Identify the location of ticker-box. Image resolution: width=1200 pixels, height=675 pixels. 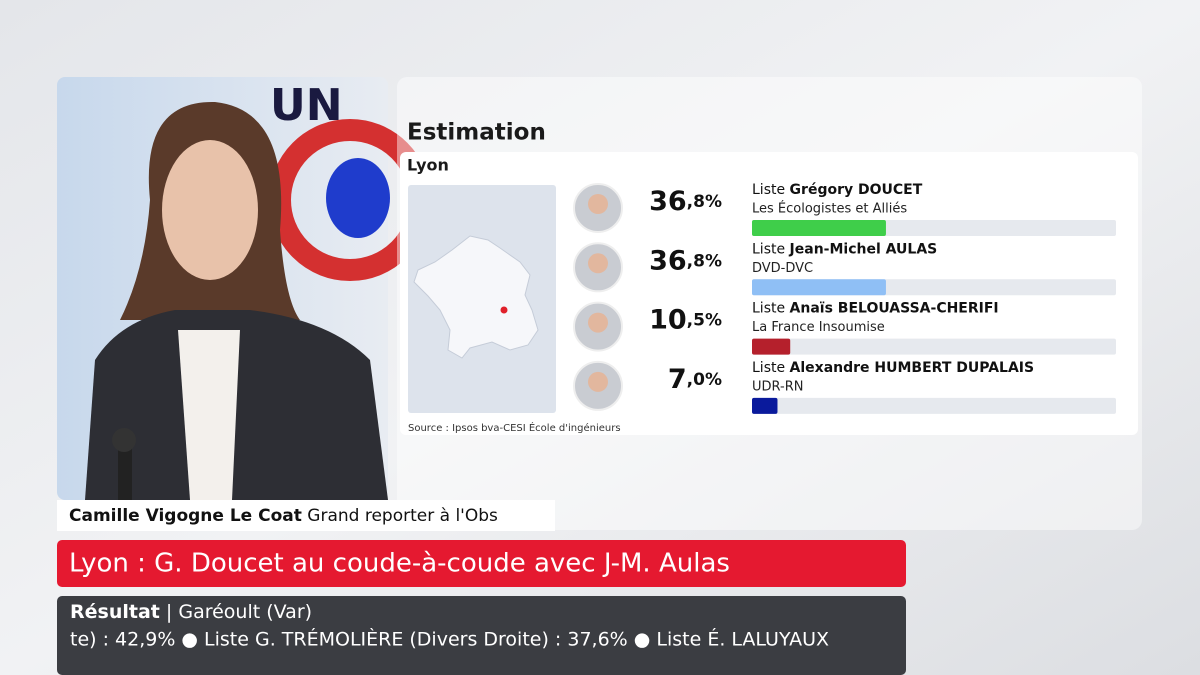
(481, 635).